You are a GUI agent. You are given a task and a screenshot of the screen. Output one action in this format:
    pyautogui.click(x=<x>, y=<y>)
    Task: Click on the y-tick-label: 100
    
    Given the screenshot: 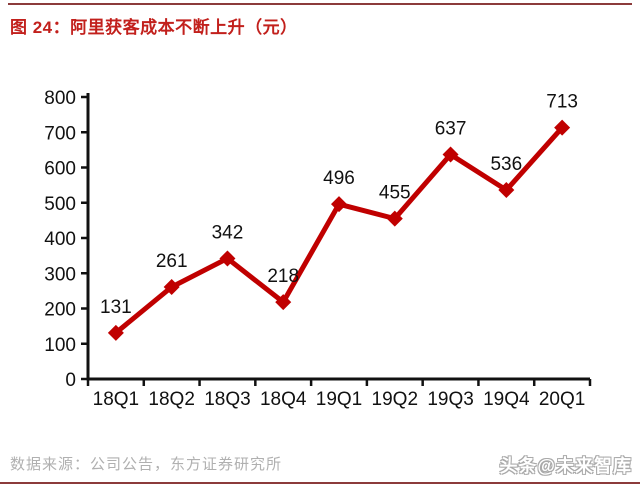 What is the action you would take?
    pyautogui.click(x=60, y=345)
    